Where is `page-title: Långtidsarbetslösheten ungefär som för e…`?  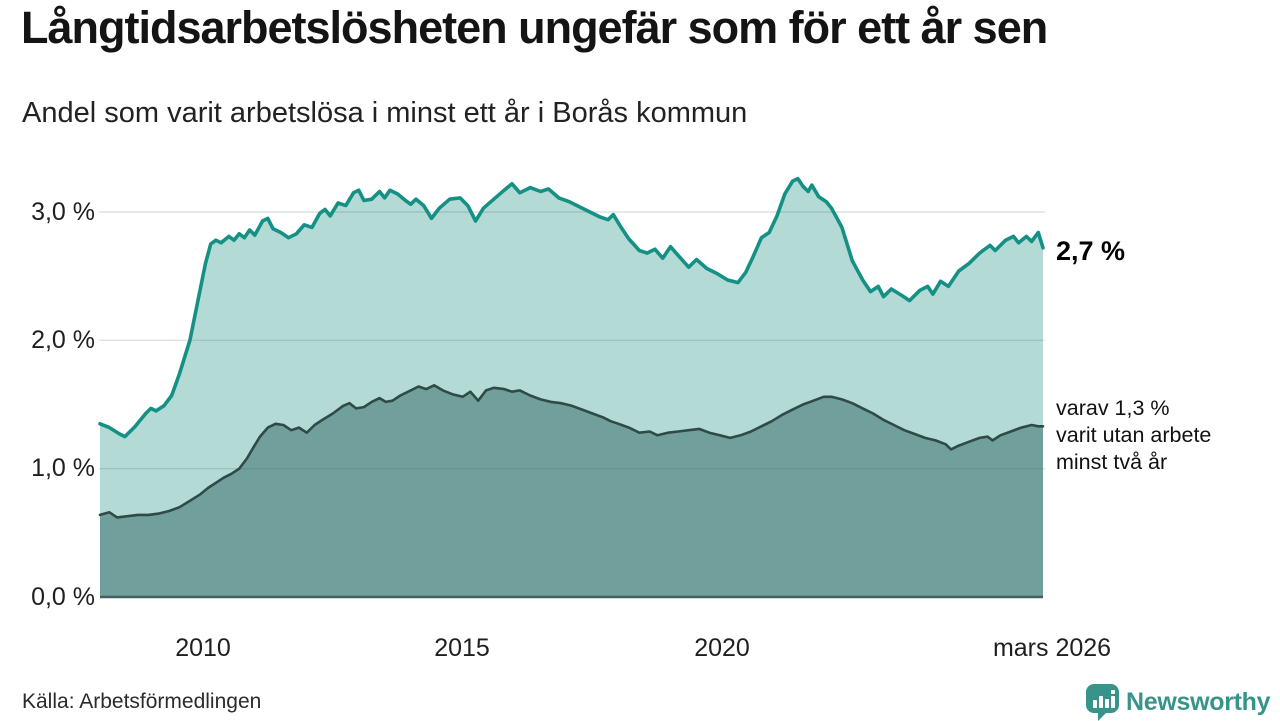
page-title: Långtidsarbetslösheten ungefär som för e… is located at coordinates (534, 27).